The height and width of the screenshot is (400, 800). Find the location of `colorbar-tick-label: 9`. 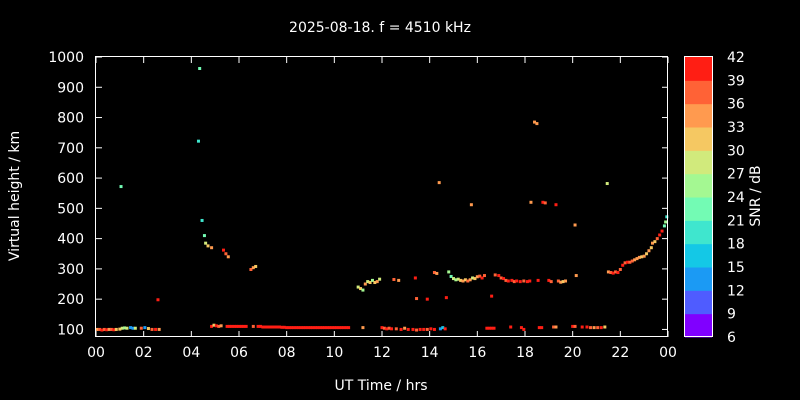

colorbar-tick-label: 9 is located at coordinates (731, 315).